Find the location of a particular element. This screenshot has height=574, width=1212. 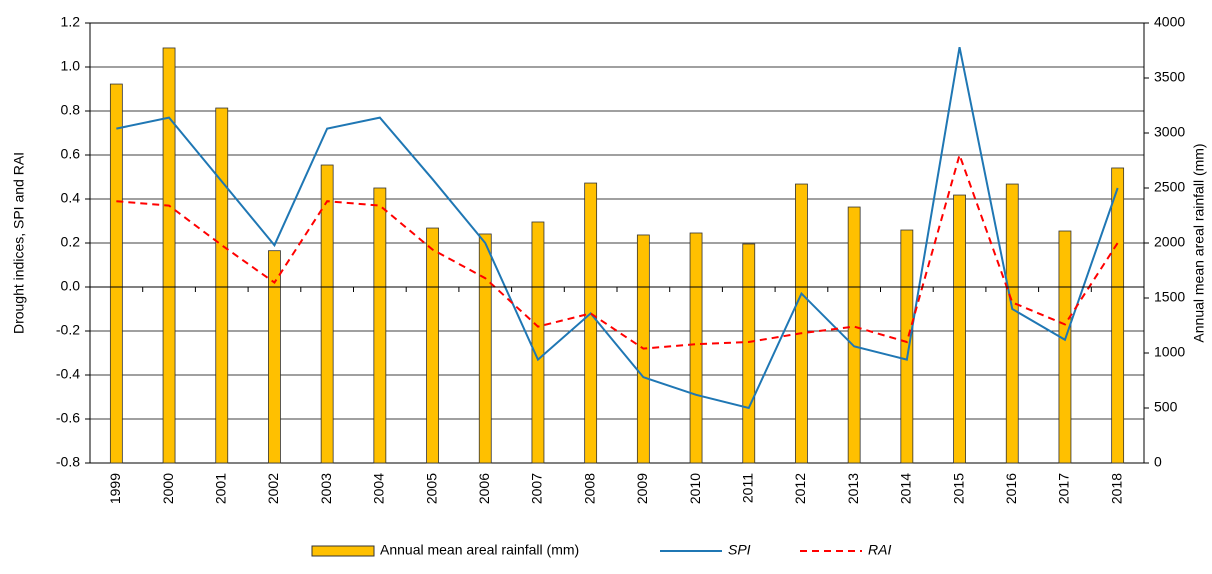

x-tick-label: 2010 is located at coordinates (695, 488).